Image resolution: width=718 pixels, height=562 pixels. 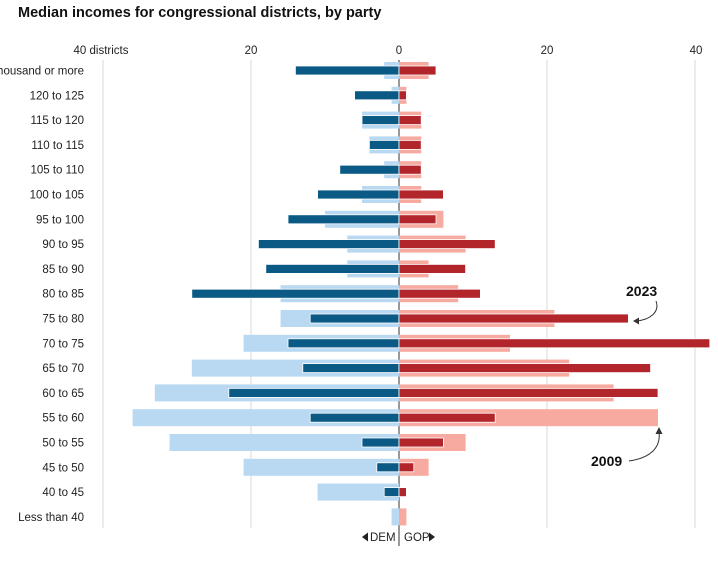 What do you see at coordinates (60, 220) in the screenshot?
I see `category-label: 95 to 100` at bounding box center [60, 220].